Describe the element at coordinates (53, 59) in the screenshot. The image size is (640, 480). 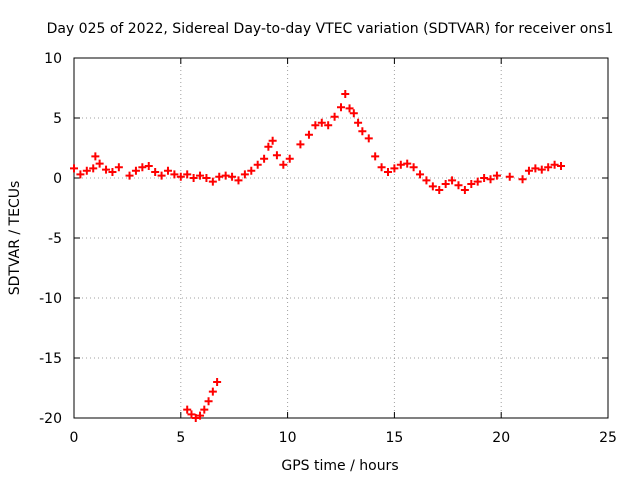
I see `y-tick-label: 10` at that location.